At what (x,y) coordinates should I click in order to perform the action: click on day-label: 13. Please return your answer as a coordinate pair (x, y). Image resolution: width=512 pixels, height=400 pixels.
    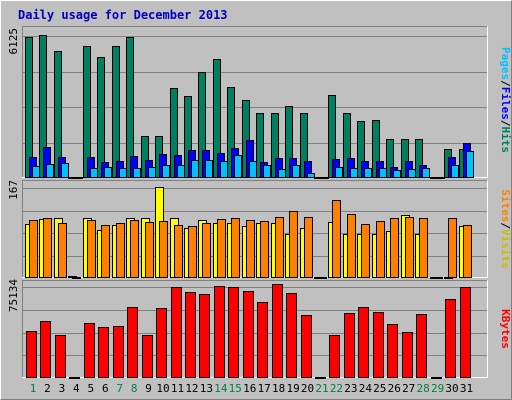
    Looking at the image, I should click on (206, 388).